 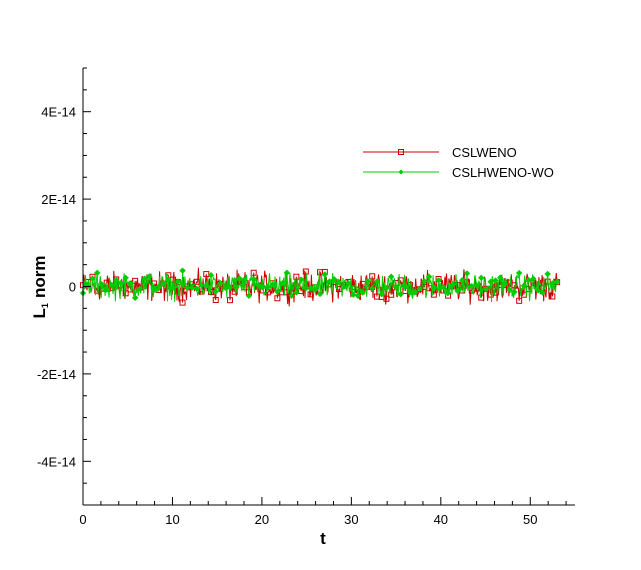 I want to click on x-tick-label: 50, so click(x=530, y=519).